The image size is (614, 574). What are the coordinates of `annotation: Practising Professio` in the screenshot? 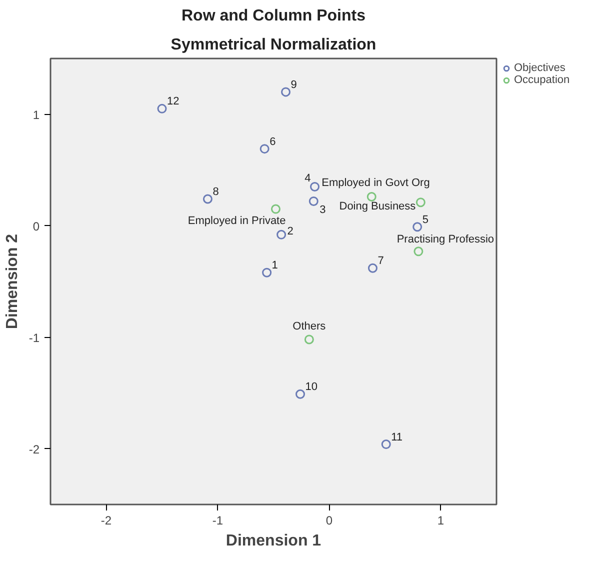 It's located at (445, 239).